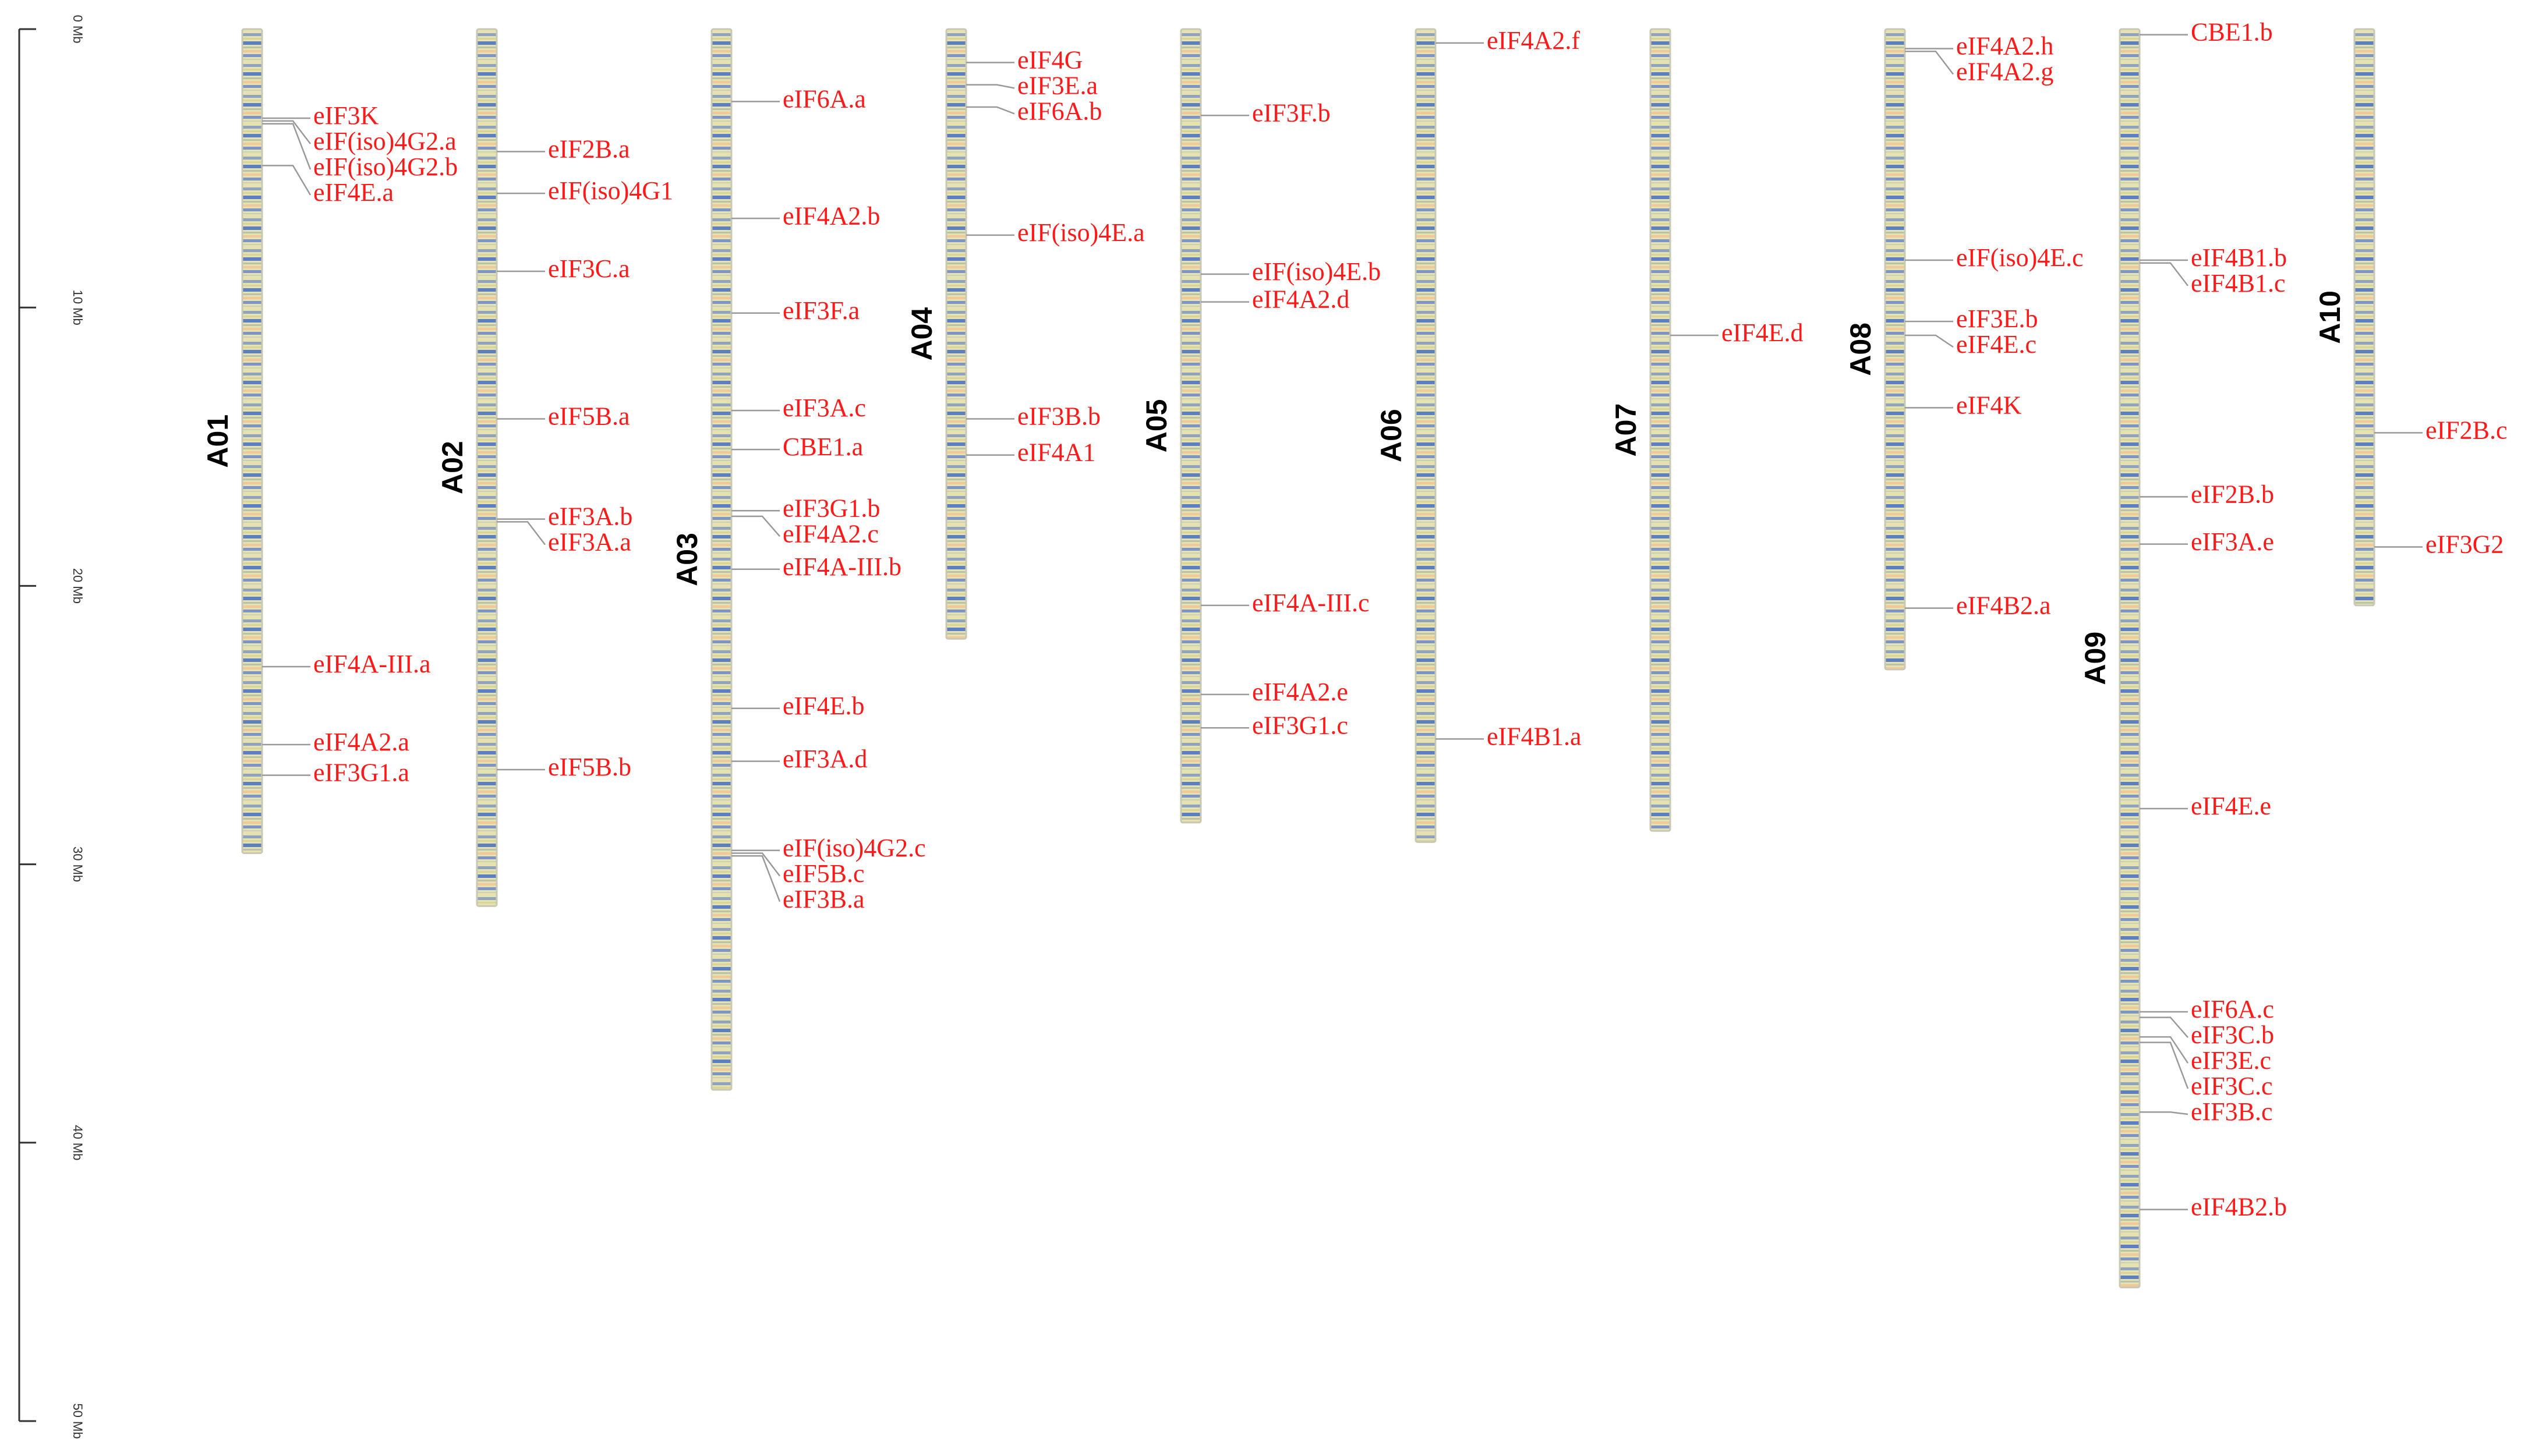 This screenshot has height=1456, width=2521. I want to click on gene-label: eIF4K, so click(1989, 405).